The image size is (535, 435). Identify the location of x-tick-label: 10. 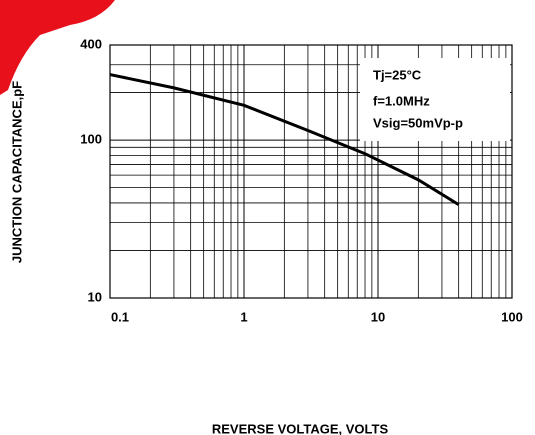
(378, 316).